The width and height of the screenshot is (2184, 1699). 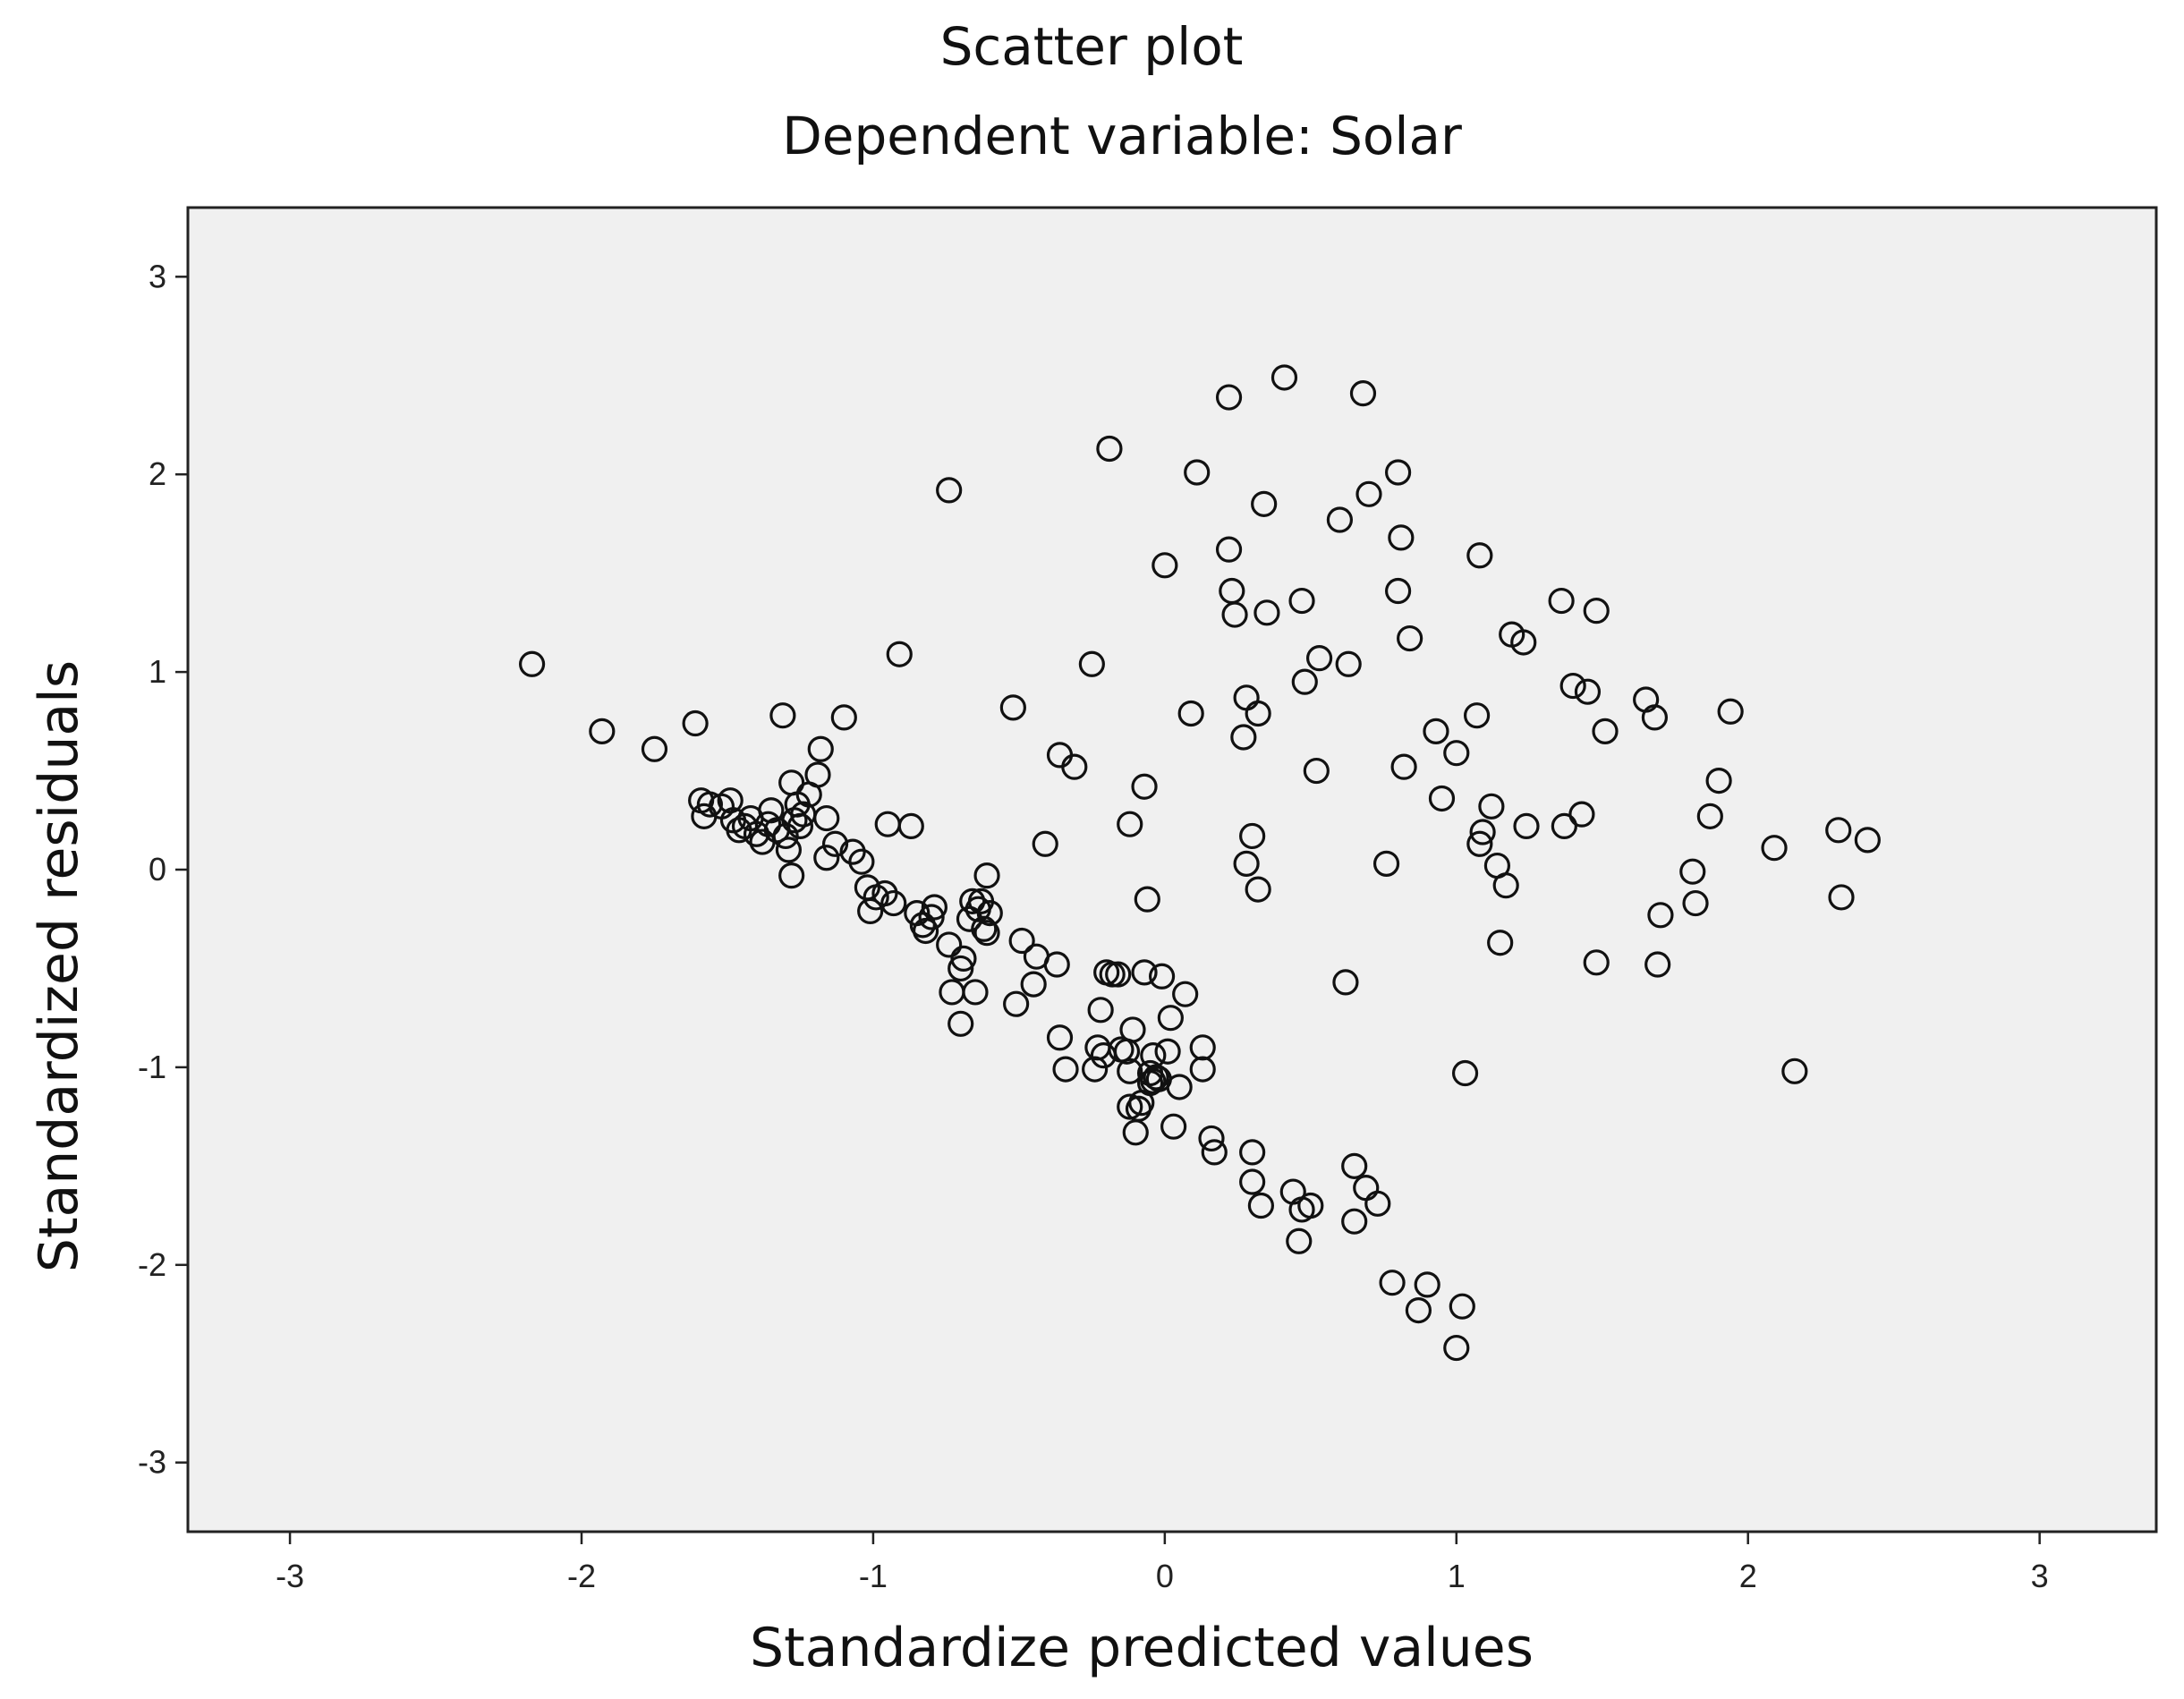 What do you see at coordinates (59, 966) in the screenshot?
I see `y-axis-title: Standardized residuals` at bounding box center [59, 966].